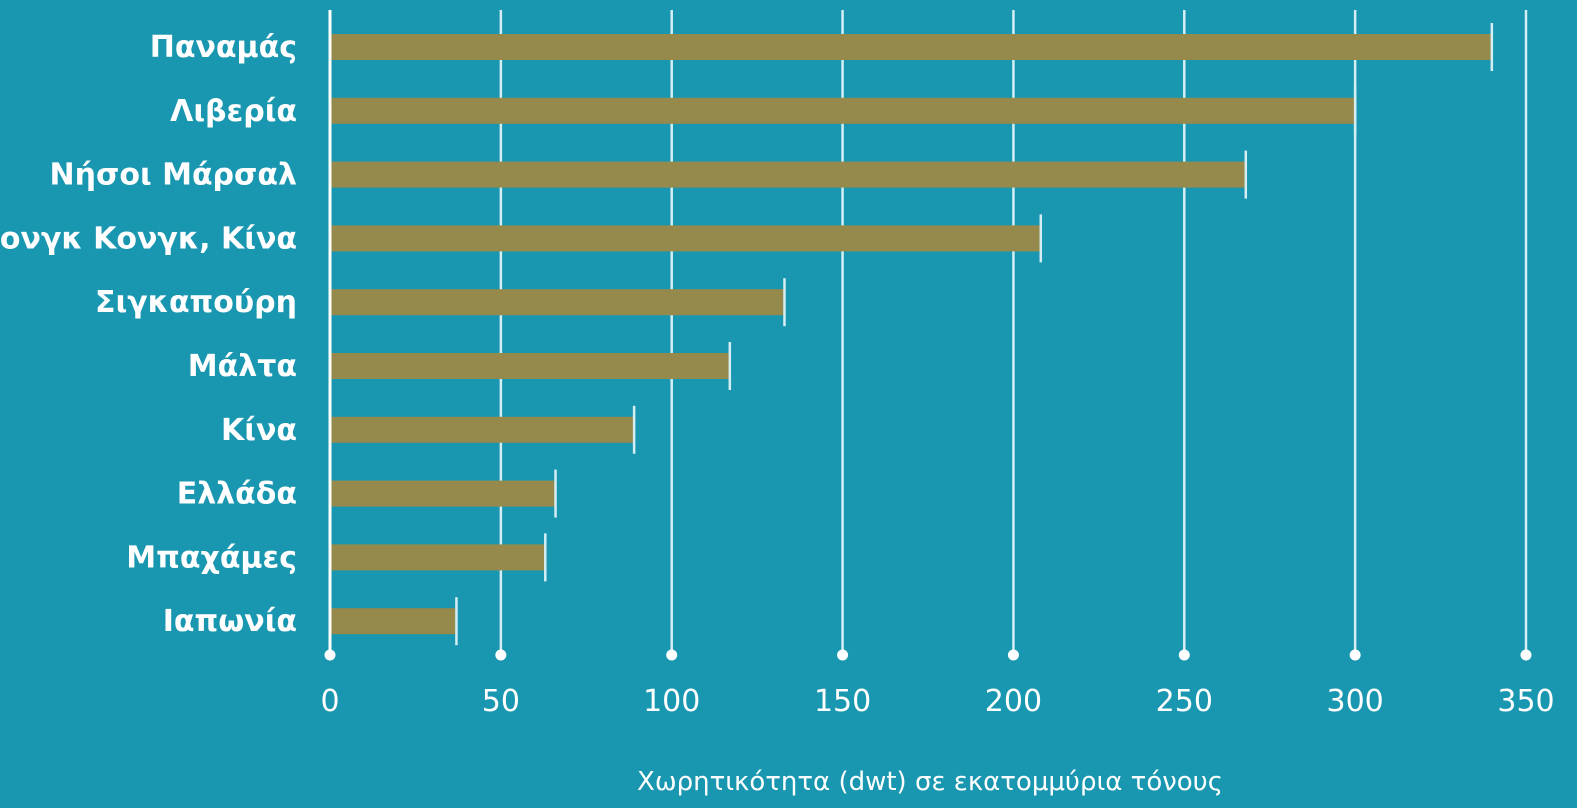 Image resolution: width=1577 pixels, height=808 pixels. Describe the element at coordinates (242, 366) in the screenshot. I see `category-label: Μάλτα` at that location.